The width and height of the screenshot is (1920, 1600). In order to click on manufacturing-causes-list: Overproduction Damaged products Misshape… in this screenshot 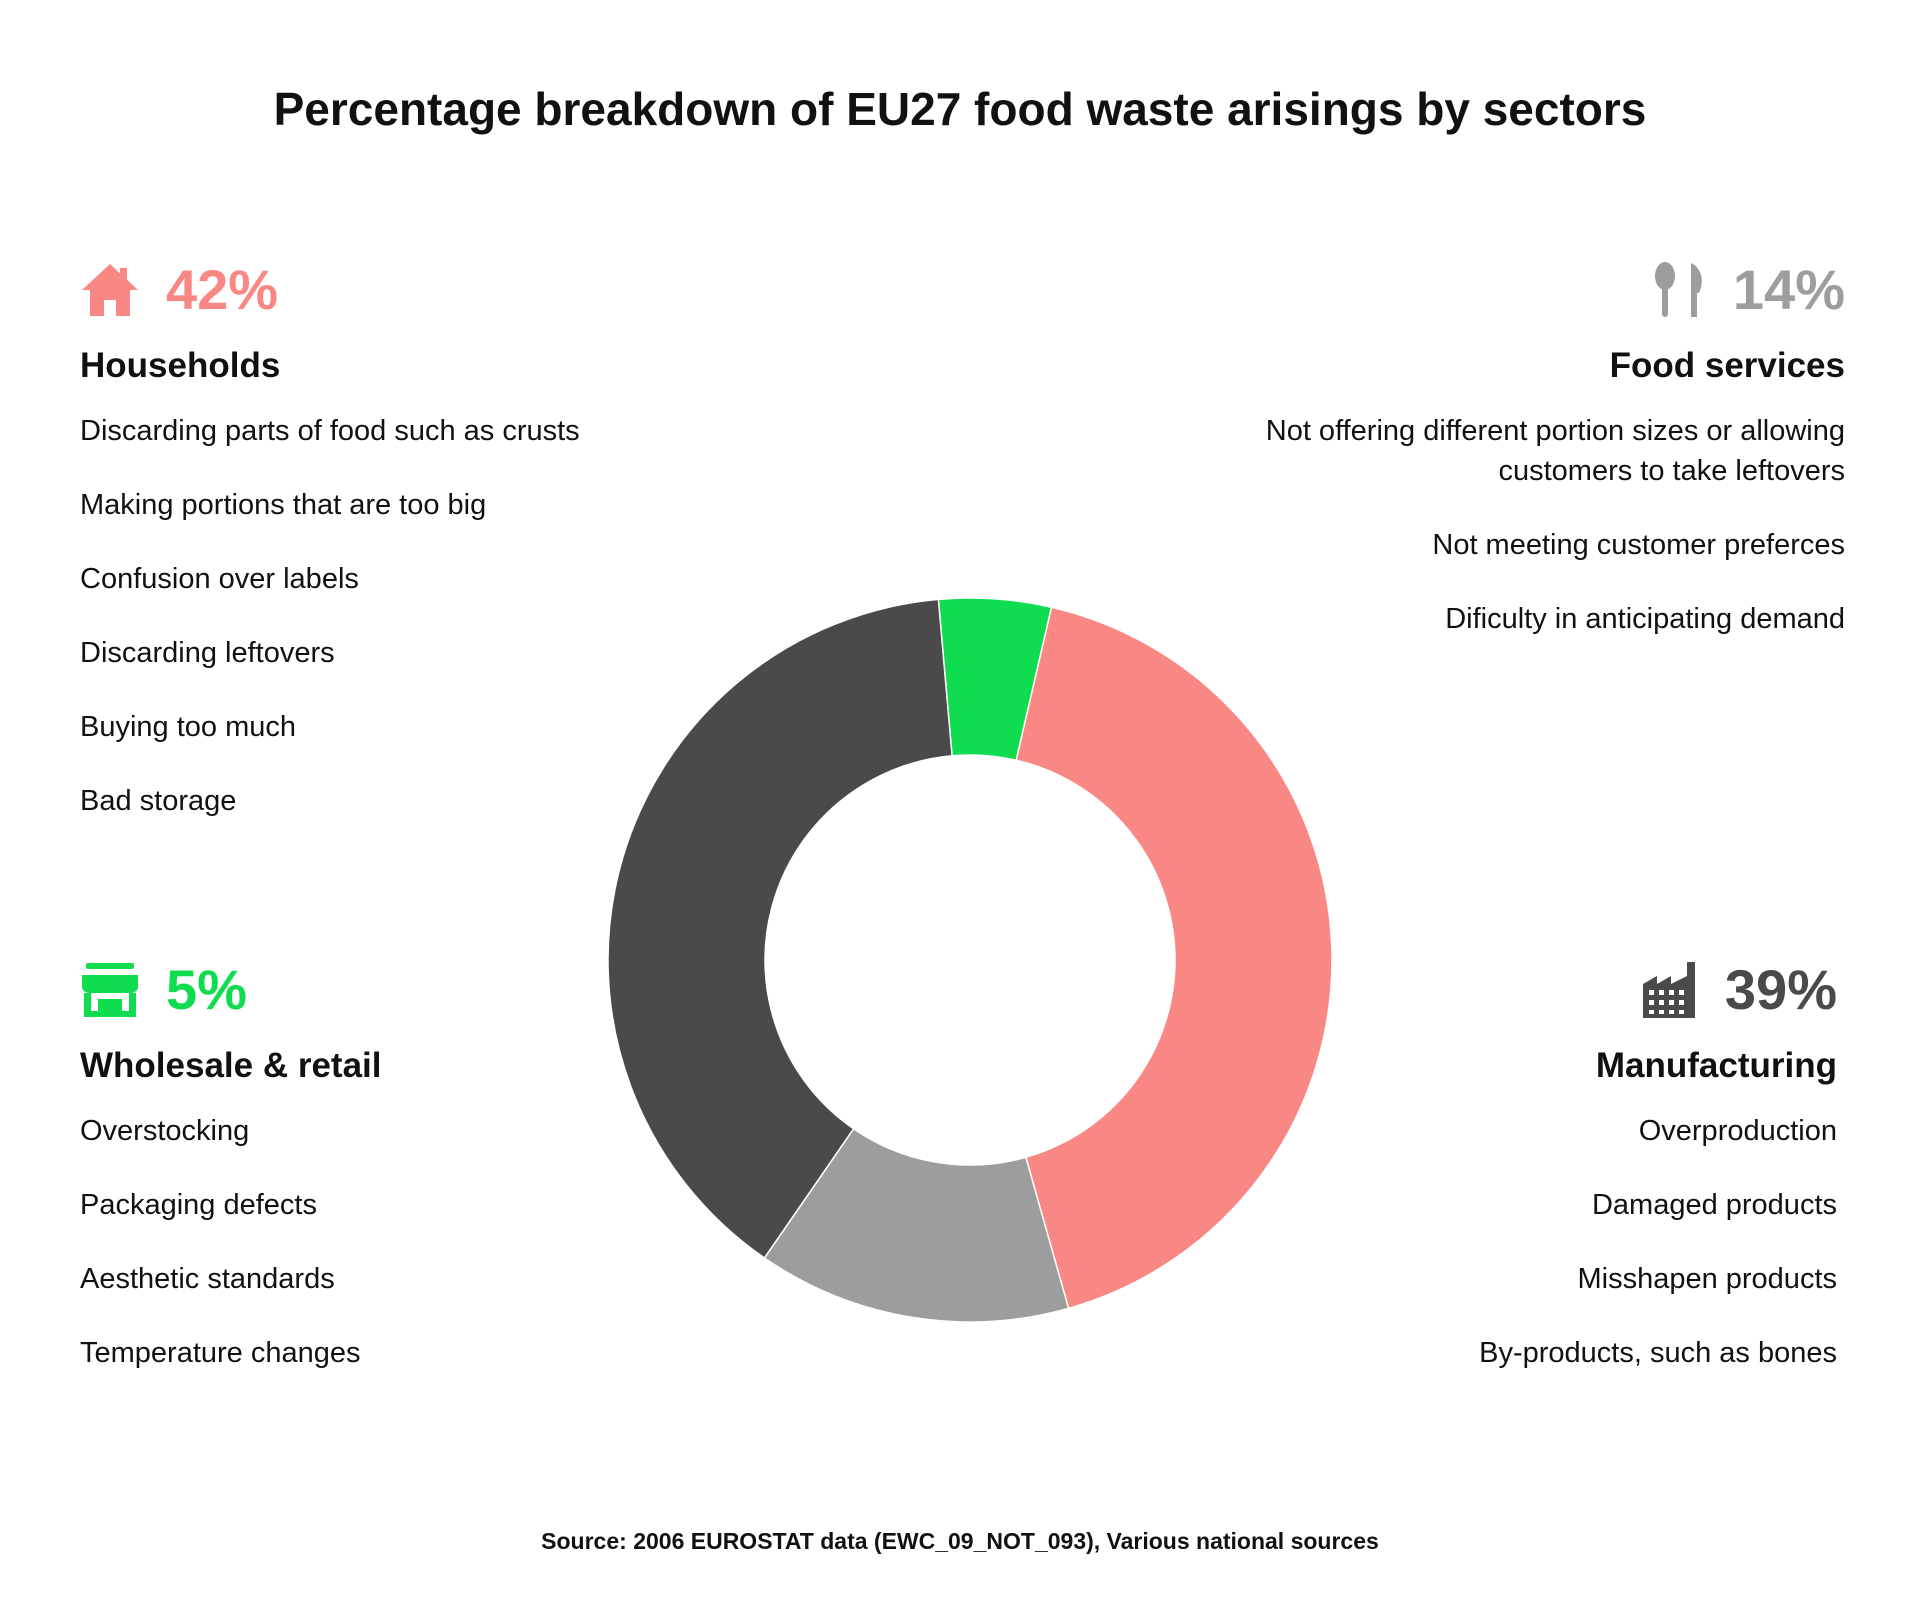, I will do `click(1557, 1242)`.